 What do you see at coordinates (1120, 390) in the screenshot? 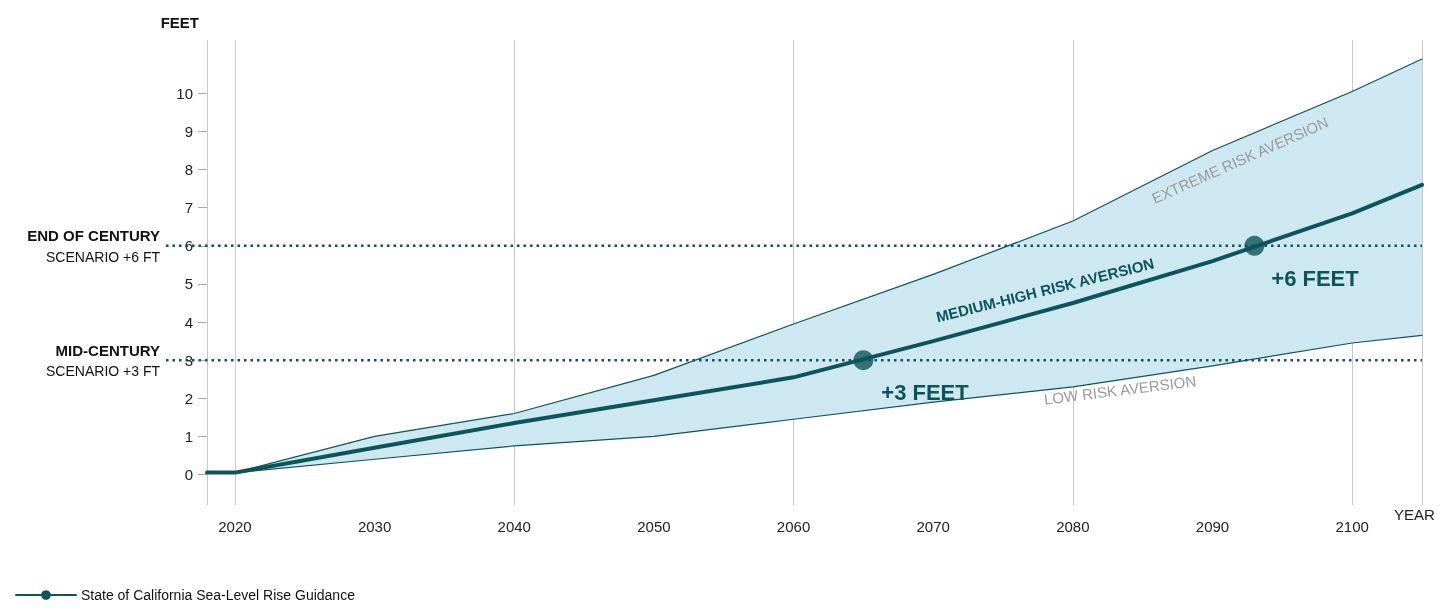
I see `annotation: LOW RISK AVERSION` at bounding box center [1120, 390].